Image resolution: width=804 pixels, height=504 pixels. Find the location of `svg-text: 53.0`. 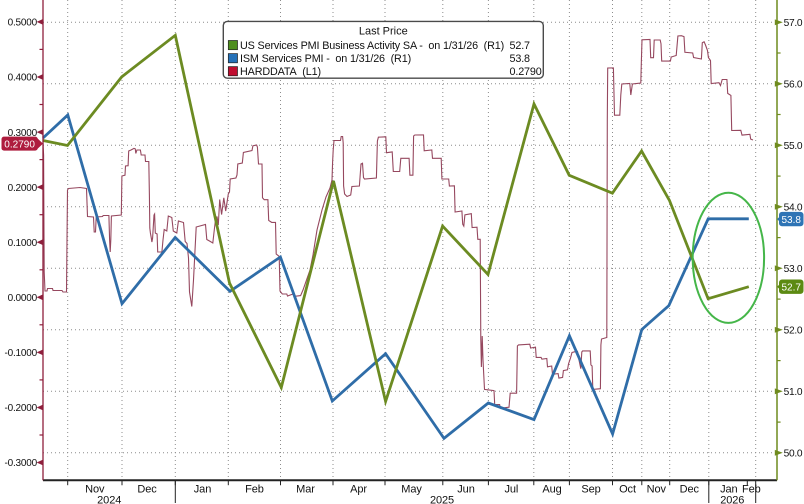

svg-text: 53.0 is located at coordinates (793, 269).